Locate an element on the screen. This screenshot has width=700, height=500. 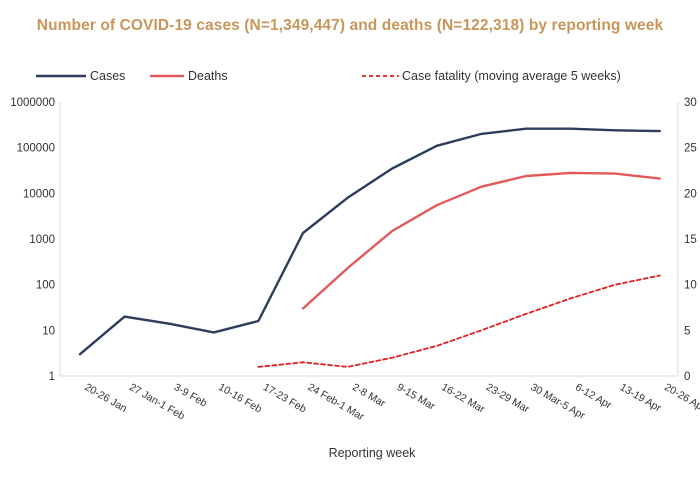
y-tick-label: 1 is located at coordinates (52, 377).